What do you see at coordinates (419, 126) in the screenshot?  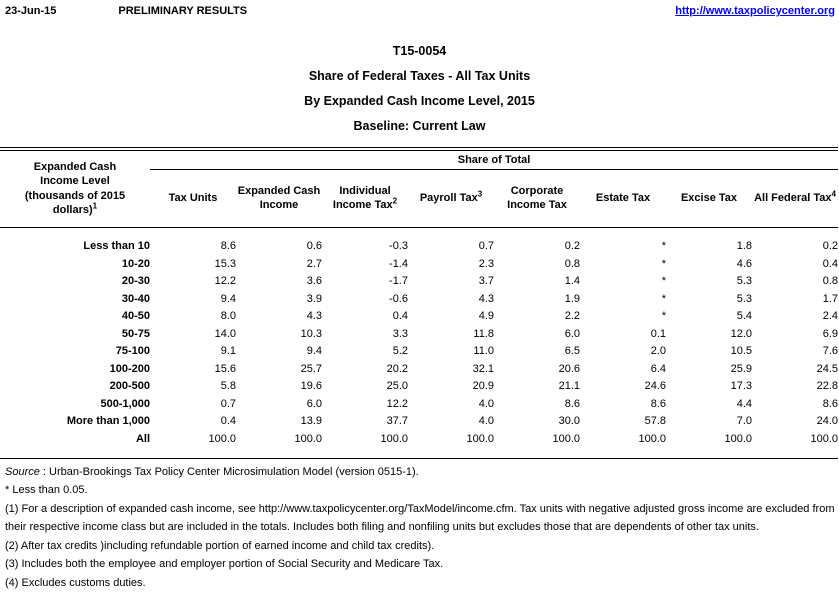 I see `baseline-title: Baseline: Current Law` at bounding box center [419, 126].